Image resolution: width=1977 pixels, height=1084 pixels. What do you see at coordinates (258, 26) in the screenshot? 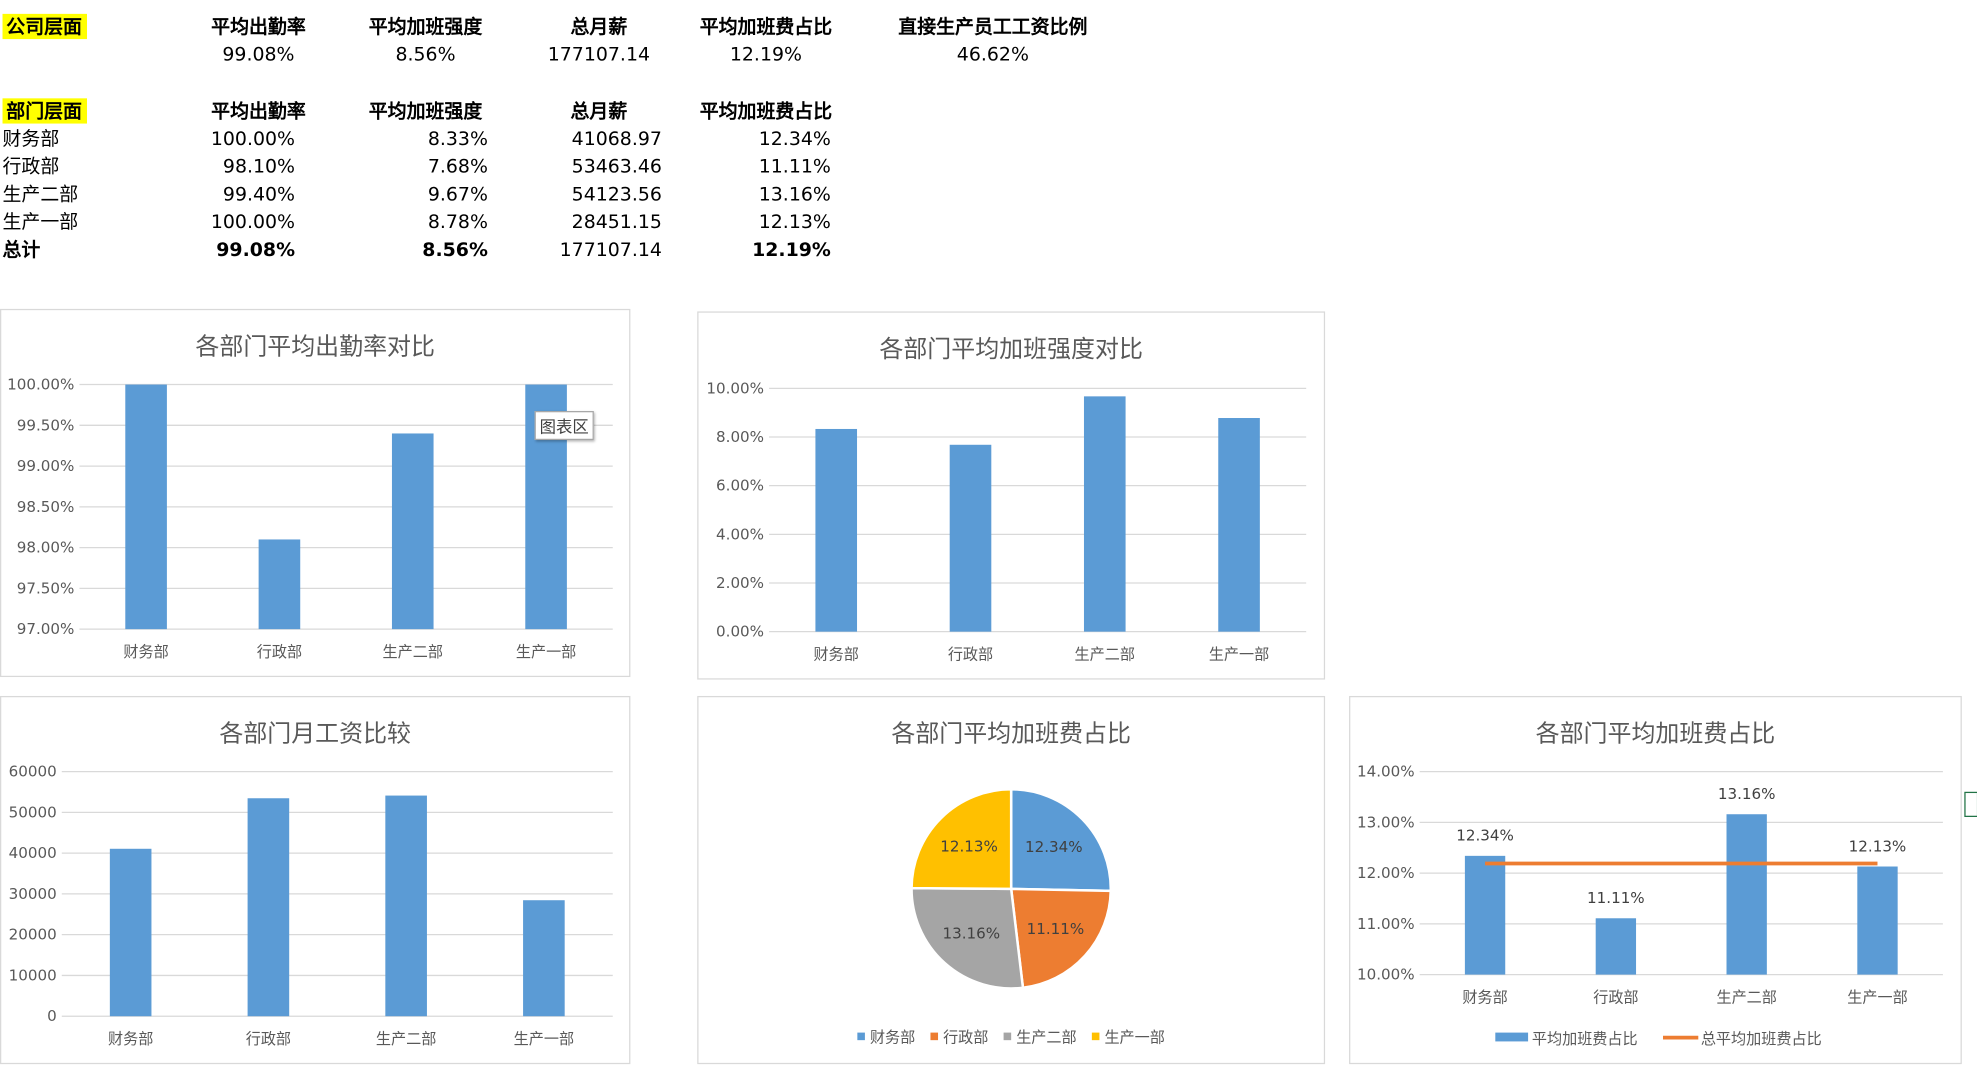
I see `company-header: 平均出勤率` at bounding box center [258, 26].